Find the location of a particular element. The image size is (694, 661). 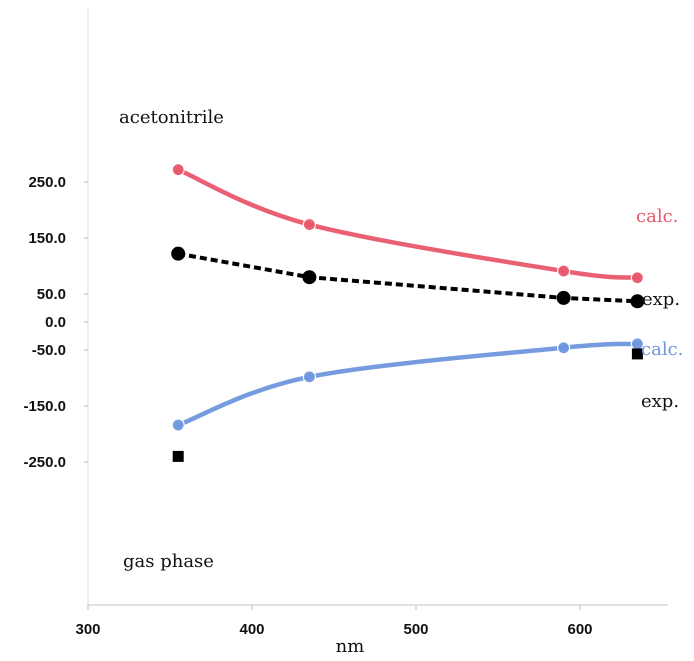

y-tick-label: 50.0 is located at coordinates (51, 294).